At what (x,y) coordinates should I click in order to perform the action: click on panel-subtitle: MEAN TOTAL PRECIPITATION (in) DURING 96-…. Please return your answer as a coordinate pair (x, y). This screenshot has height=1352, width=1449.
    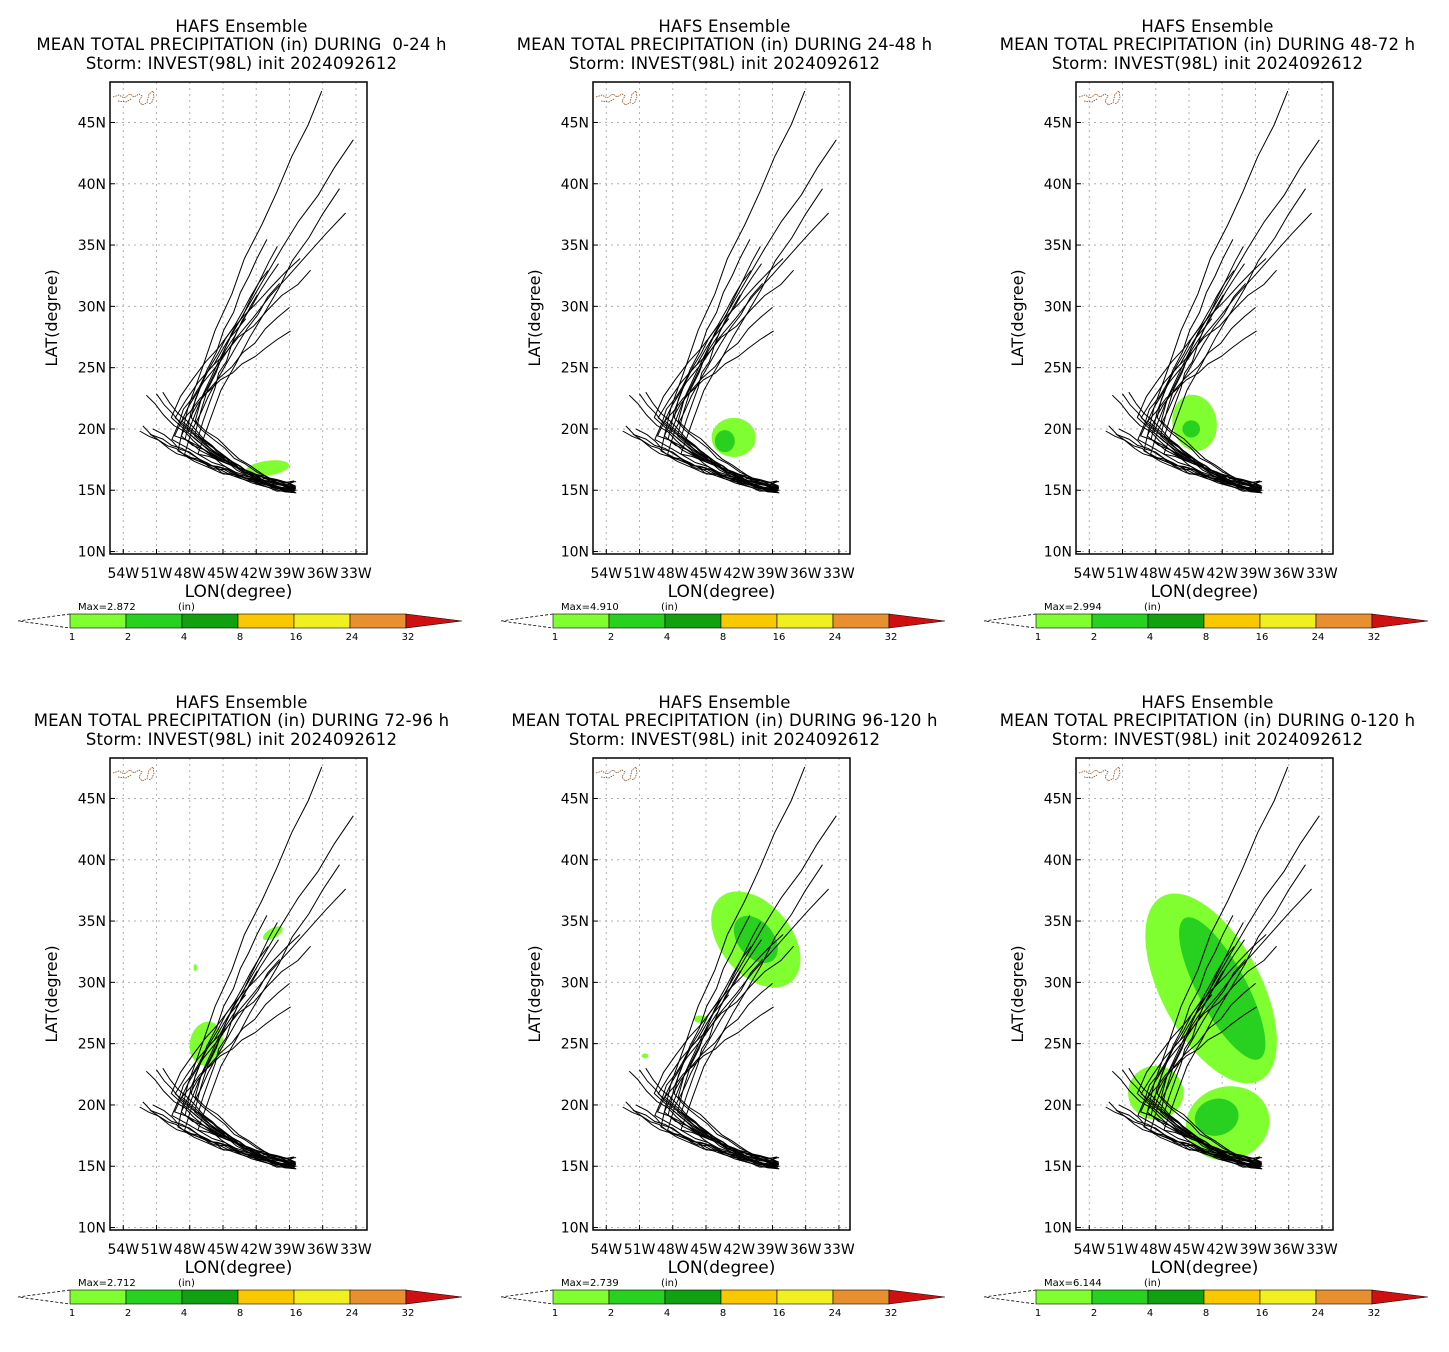
    Looking at the image, I should click on (724, 720).